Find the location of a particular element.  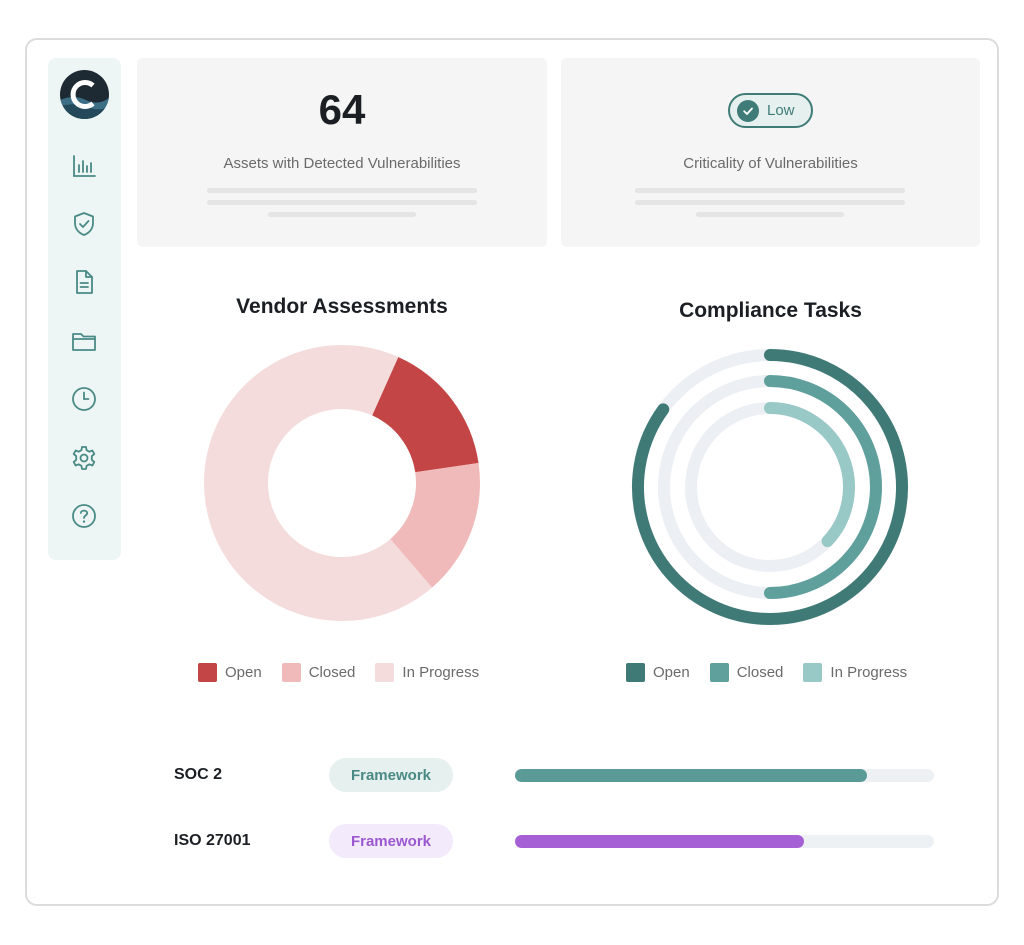

criticality-card: Criticality of Vulnerabilities is located at coordinates (770, 152).